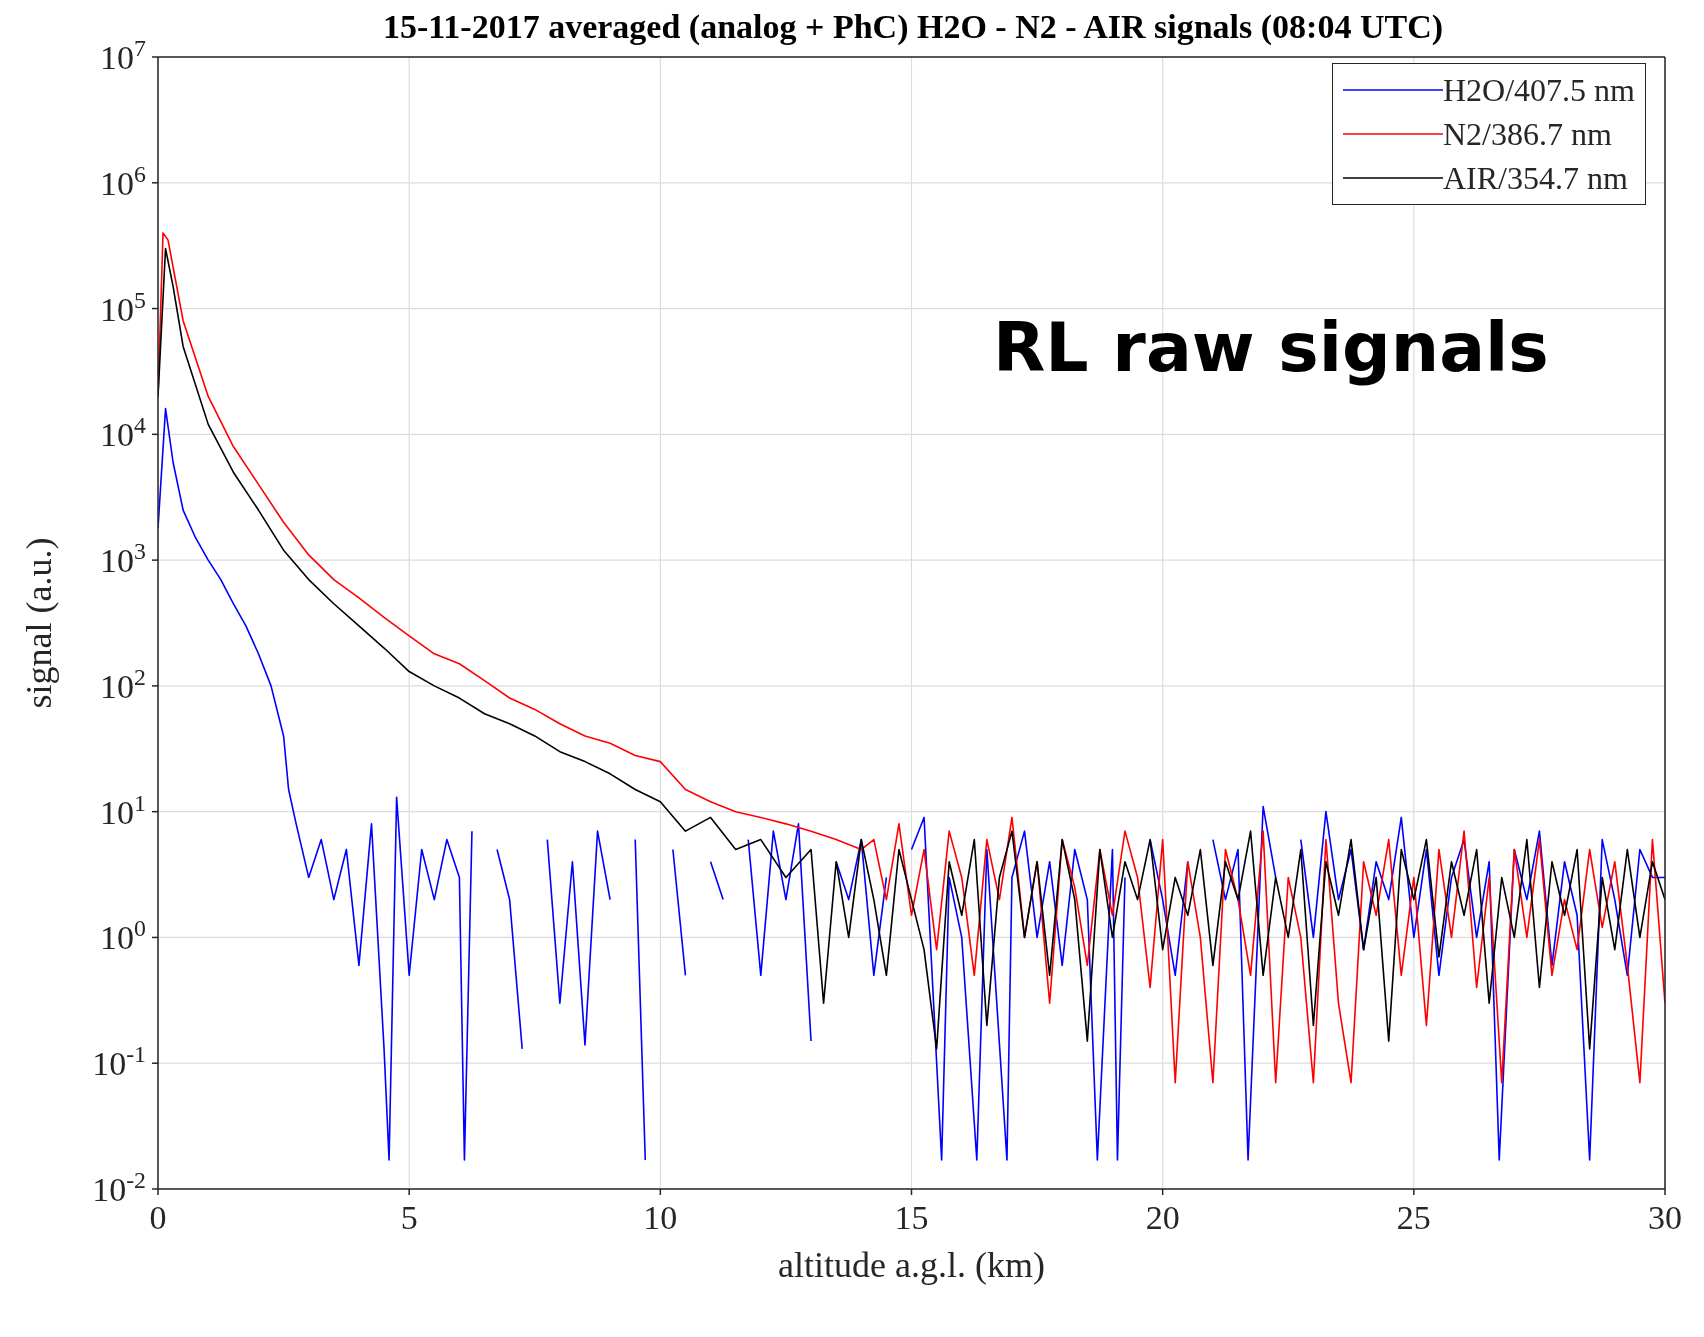  What do you see at coordinates (1539, 90) in the screenshot?
I see `legend-label: H2O/407.5 nm` at bounding box center [1539, 90].